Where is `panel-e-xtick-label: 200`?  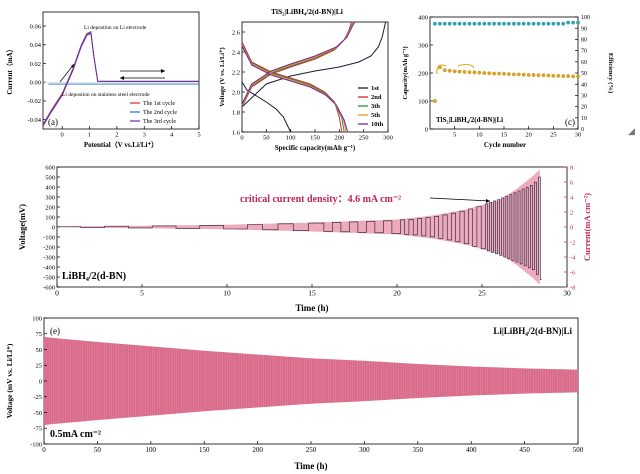 panel-e-xtick-label: 200 is located at coordinates (257, 450).